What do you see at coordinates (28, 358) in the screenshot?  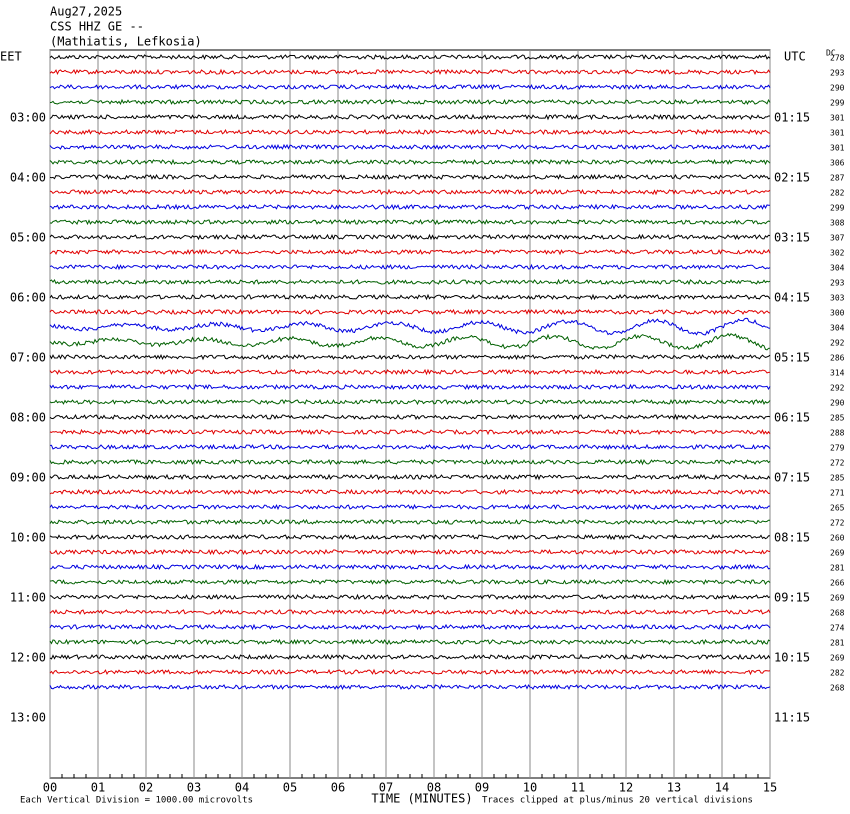 I see `left-hour-label: 07:00` at bounding box center [28, 358].